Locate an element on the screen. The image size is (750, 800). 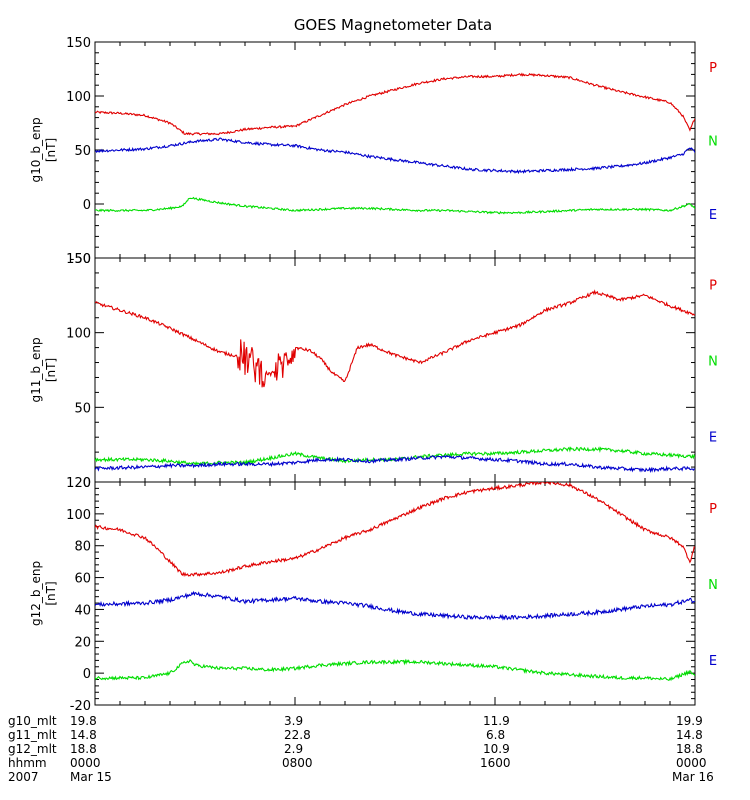
footer-value: 3.9 is located at coordinates (294, 721).